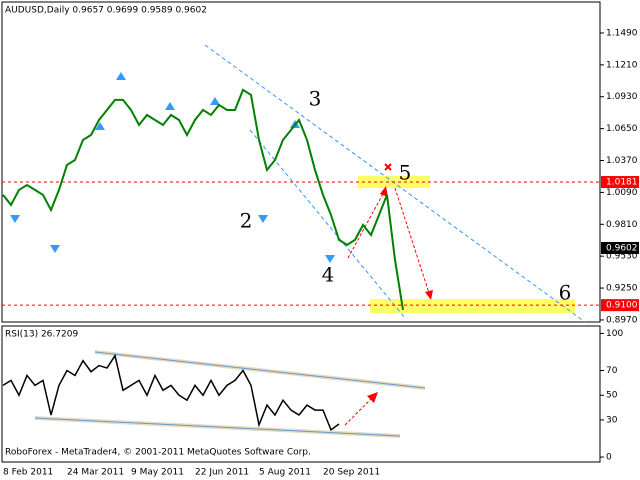 The width and height of the screenshot is (640, 480). Describe the element at coordinates (351, 473) in the screenshot. I see `x-tick-label: 20 Sep 2011` at that location.